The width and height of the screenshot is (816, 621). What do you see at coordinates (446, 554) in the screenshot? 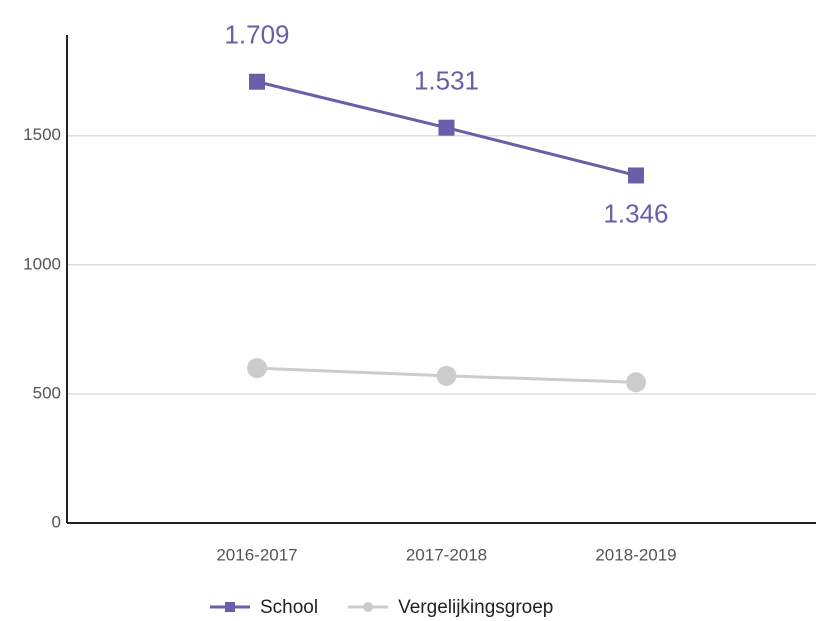
I see `x-tick-label: 2017-2018` at bounding box center [446, 554].